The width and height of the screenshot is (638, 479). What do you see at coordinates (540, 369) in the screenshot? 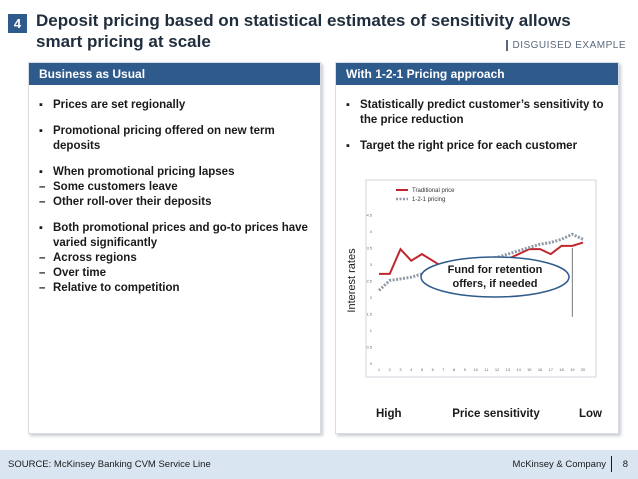
I see `x-tick-label: 16` at bounding box center [540, 369].